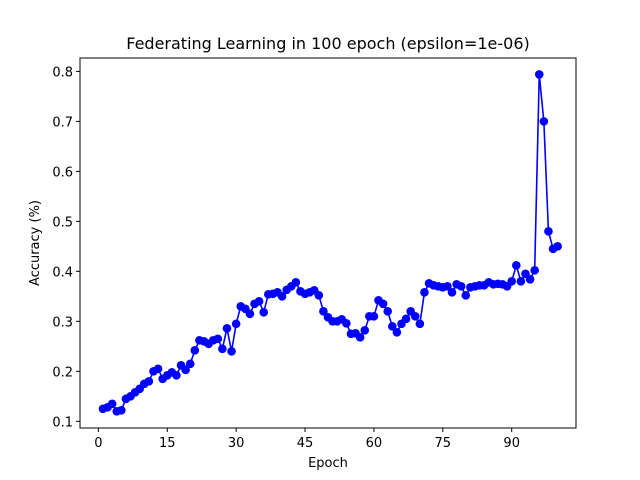 This screenshot has height=480, width=640. I want to click on y-tick-label: 0.6, so click(62, 172).